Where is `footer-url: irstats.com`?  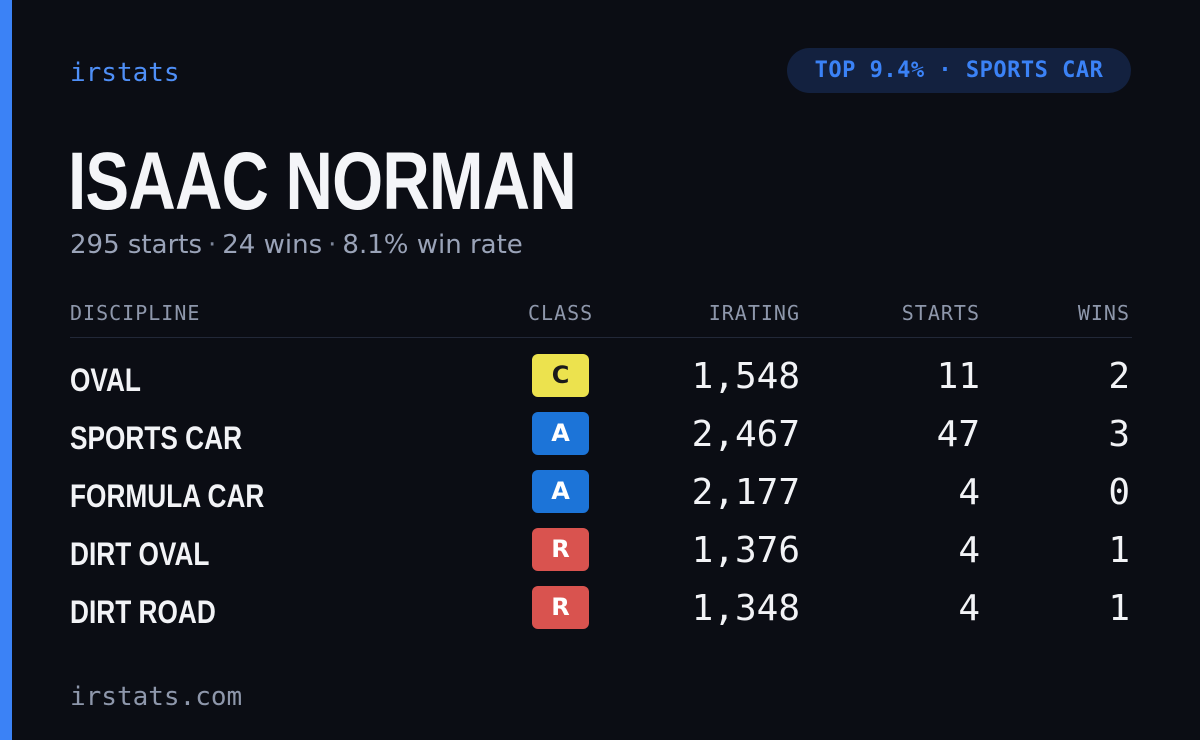
footer-url: irstats.com is located at coordinates (156, 697).